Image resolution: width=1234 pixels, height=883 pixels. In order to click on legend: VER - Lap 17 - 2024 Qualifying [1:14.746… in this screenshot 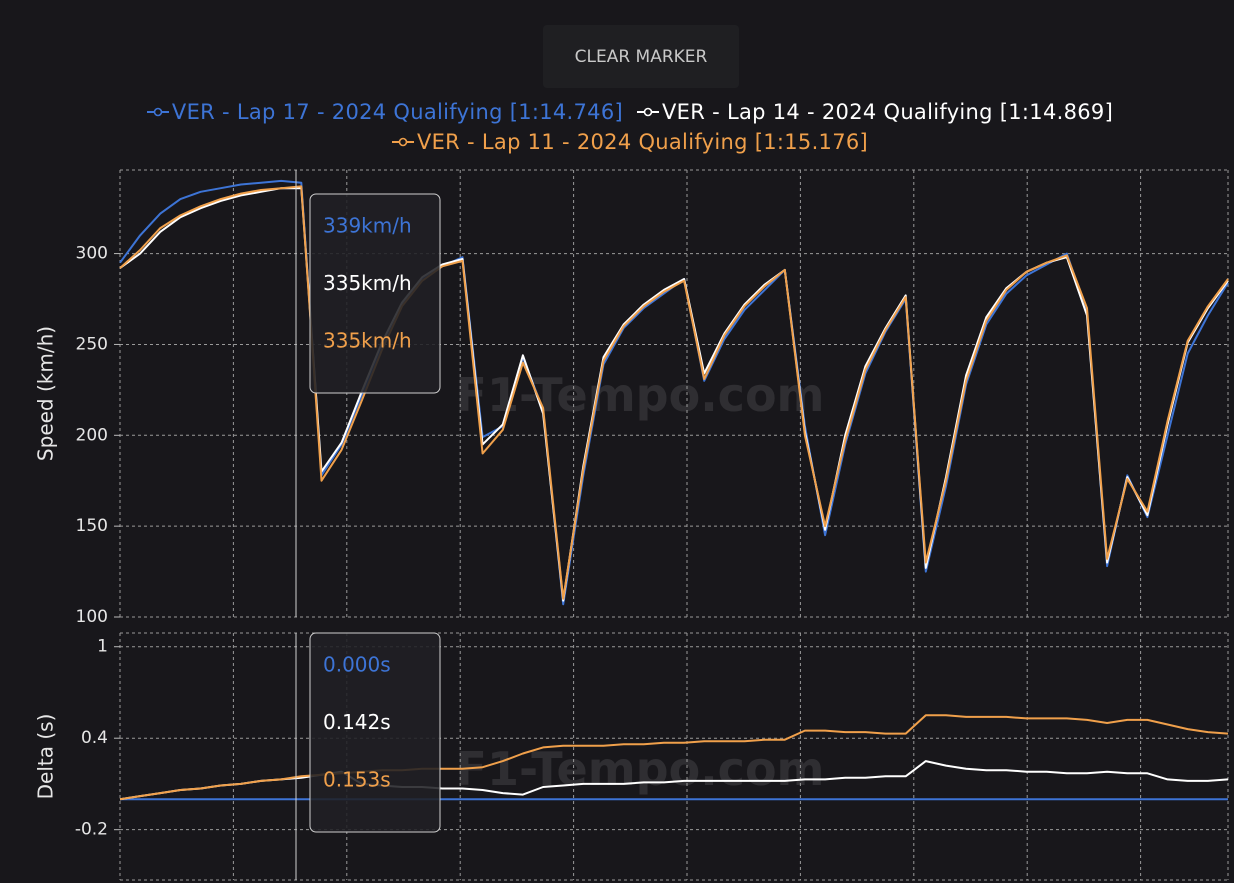, I will do `click(630, 127)`.